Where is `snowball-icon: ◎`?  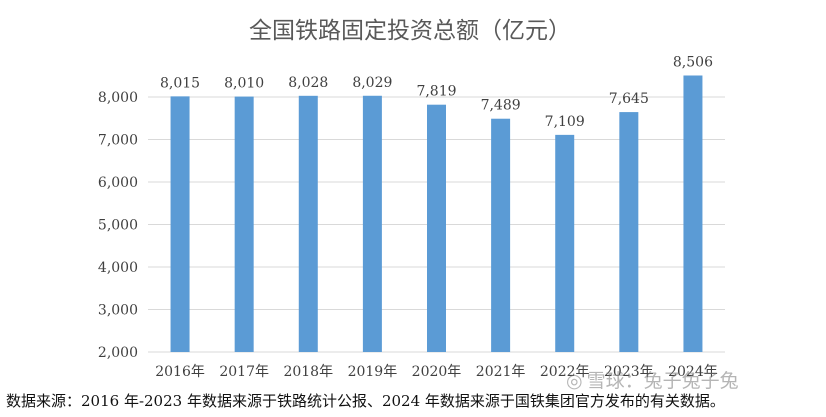
snowball-icon: ◎ is located at coordinates (574, 381).